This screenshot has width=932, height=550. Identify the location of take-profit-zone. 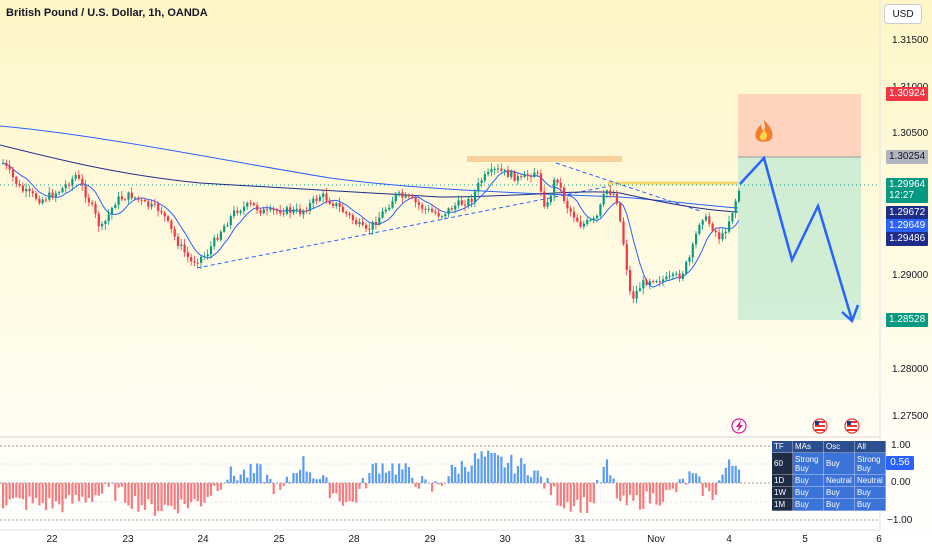
(799, 238).